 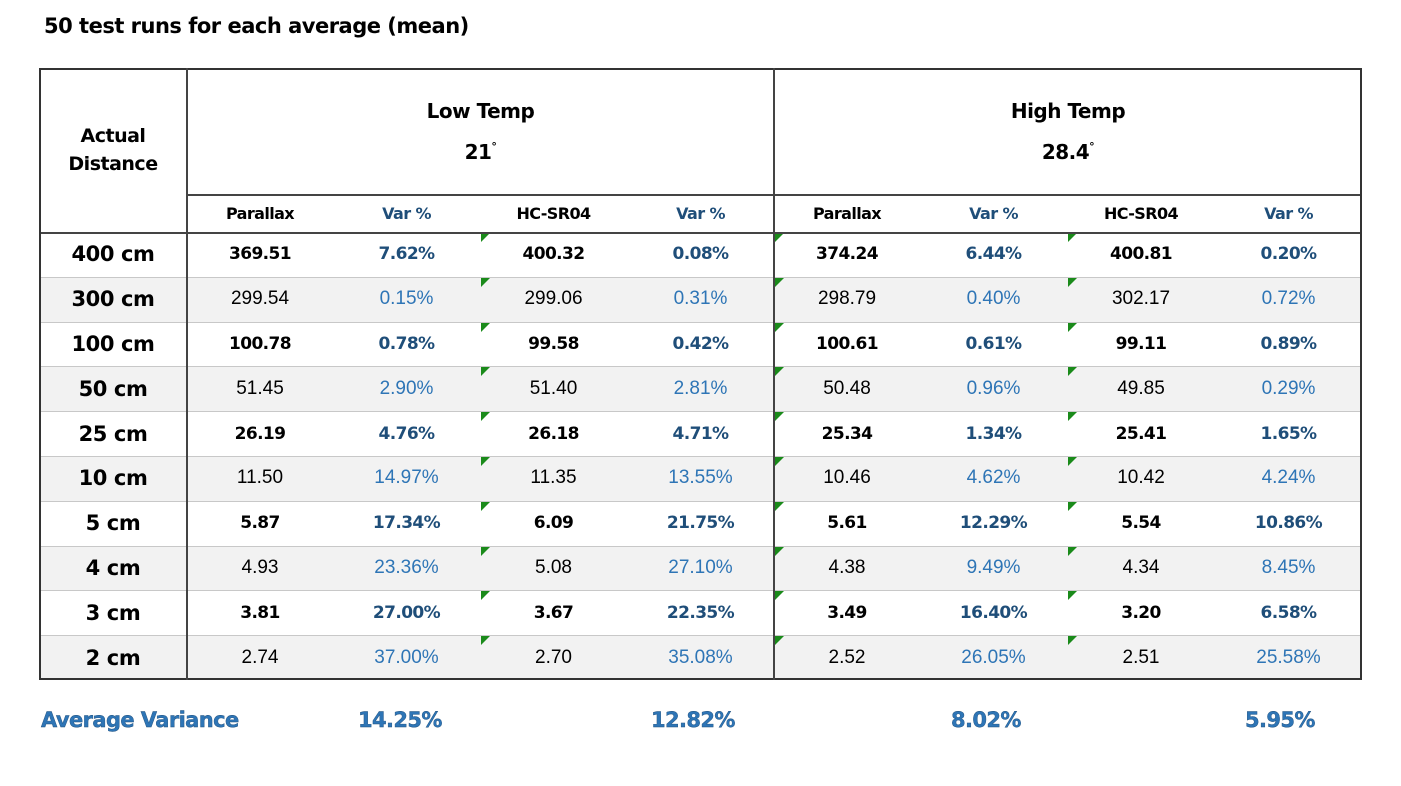 I want to click on cell-var-hcsr04-high: 0.20%, so click(x=1288, y=254).